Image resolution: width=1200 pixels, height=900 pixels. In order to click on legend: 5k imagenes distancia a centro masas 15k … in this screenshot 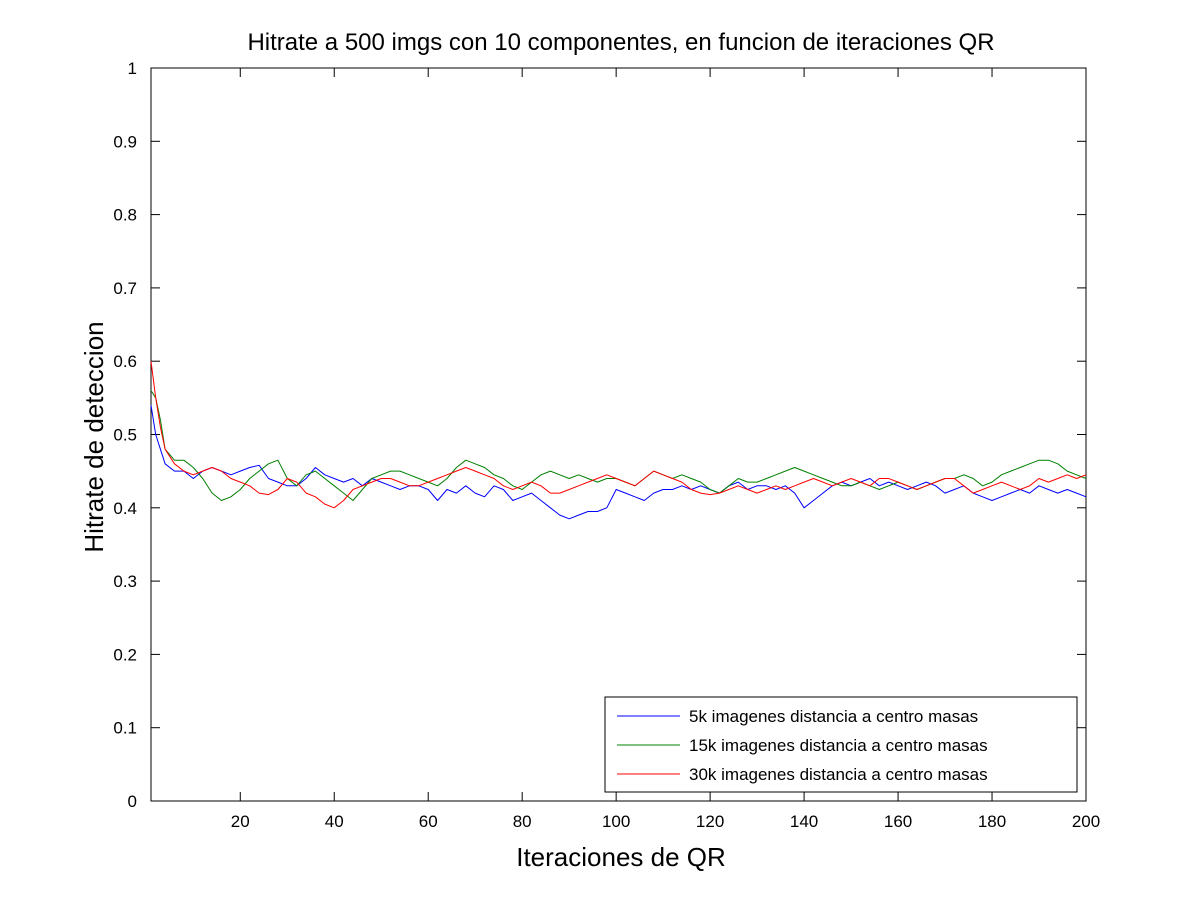, I will do `click(841, 744)`.